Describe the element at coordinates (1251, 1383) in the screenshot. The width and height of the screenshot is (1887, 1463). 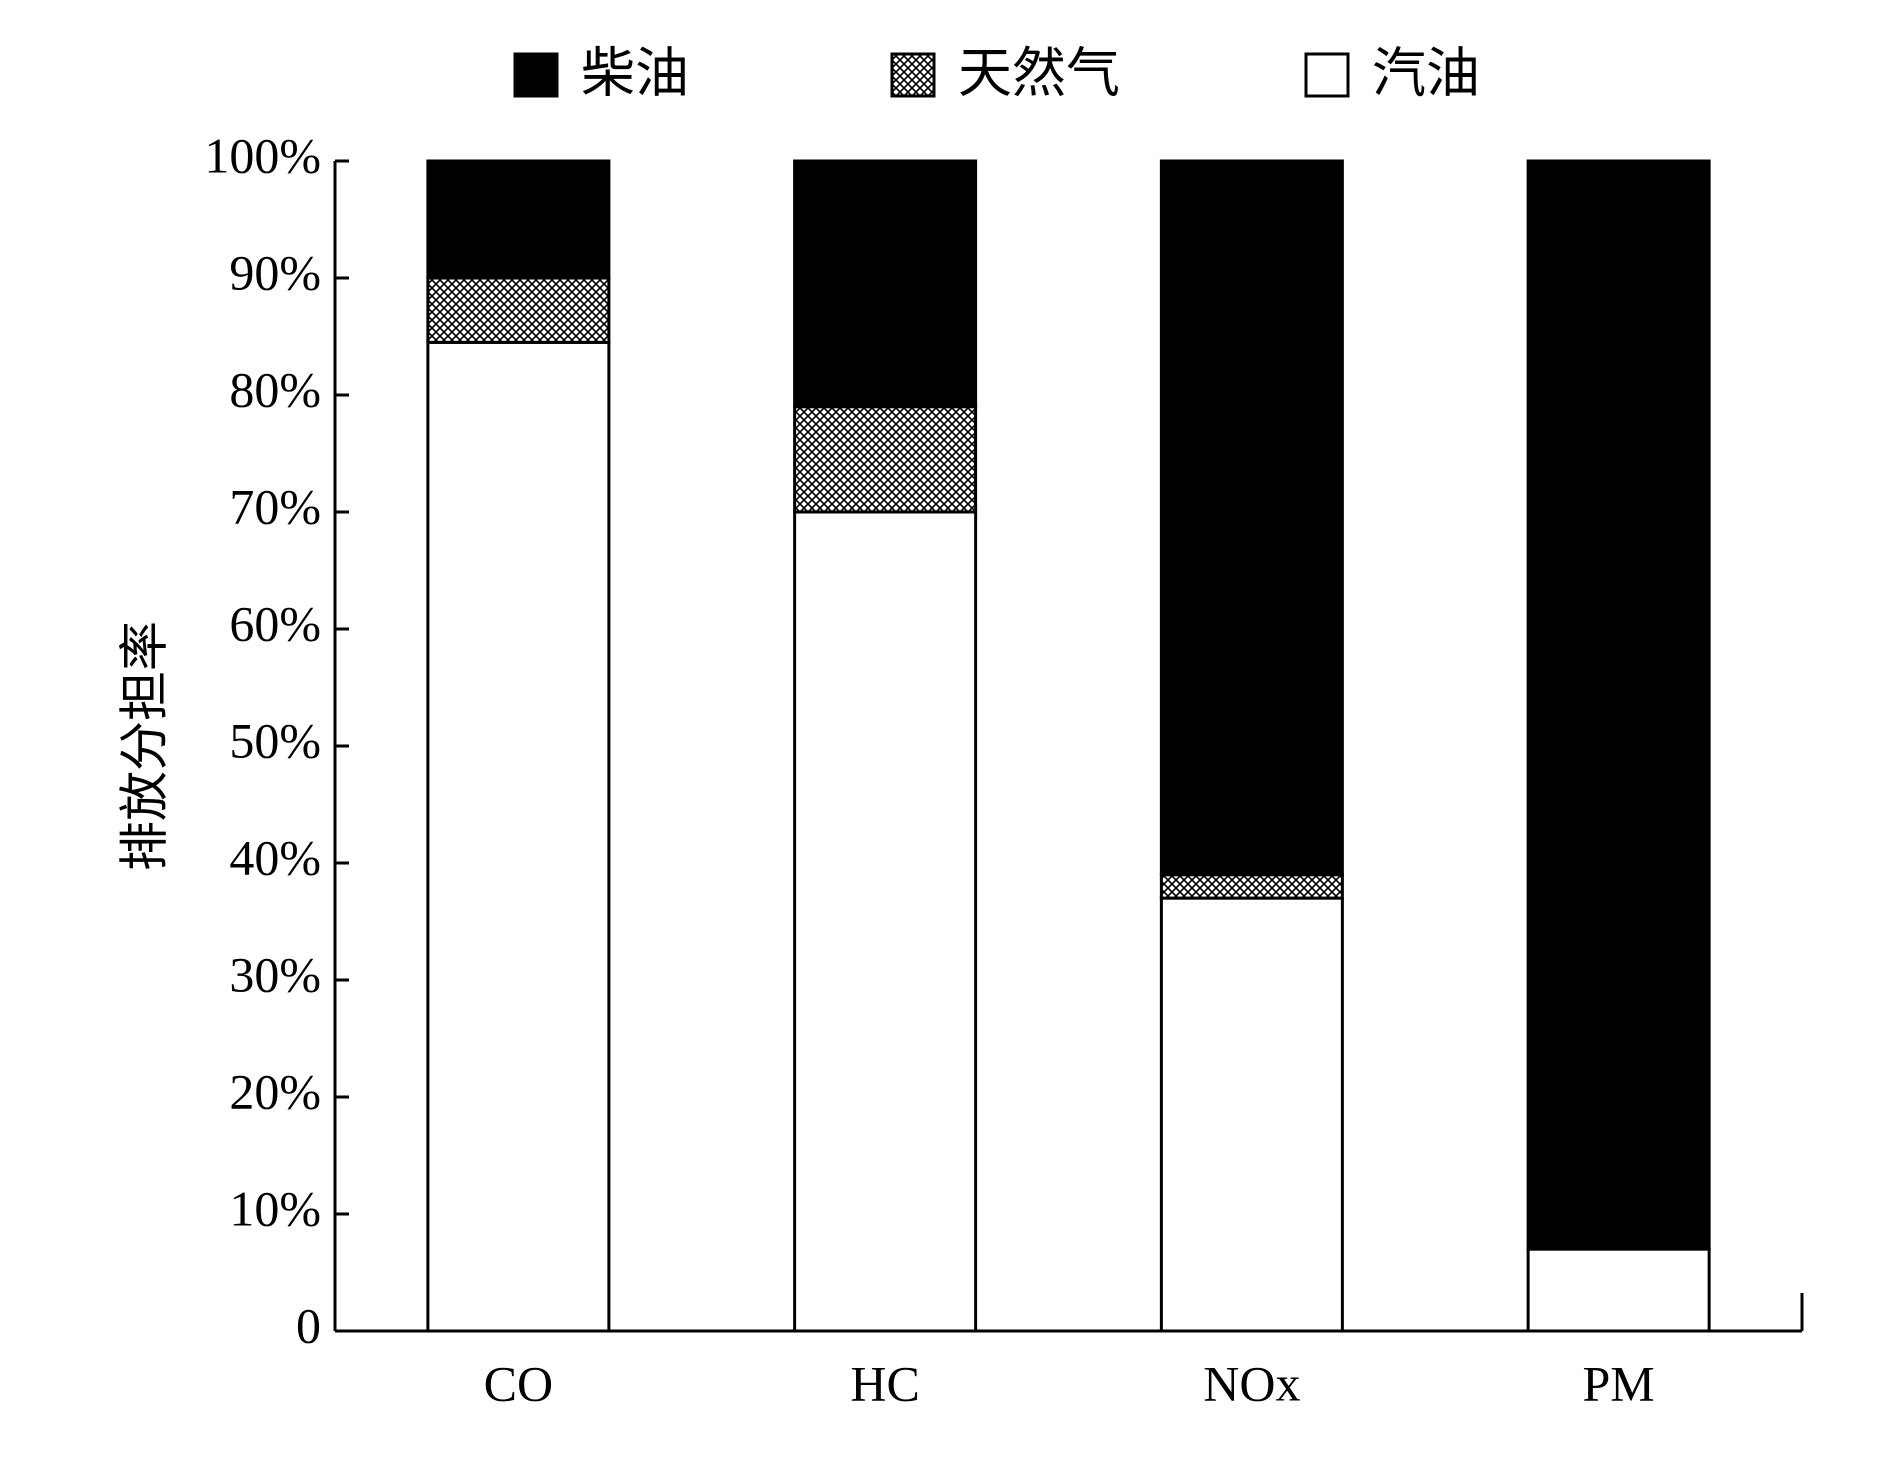
I see `x-tick-label: NOx` at that location.